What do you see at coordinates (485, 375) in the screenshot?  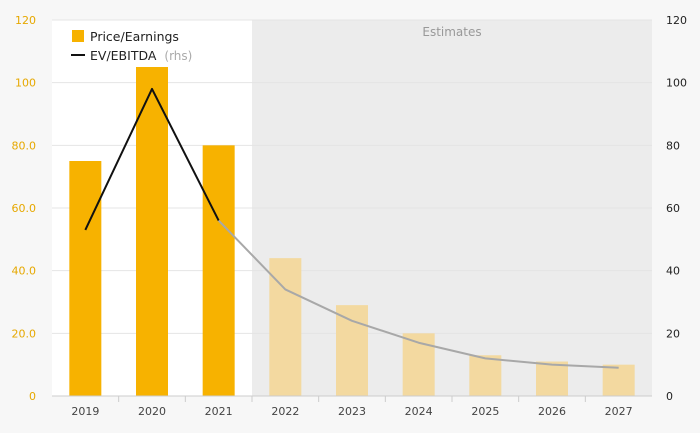 I see `bar-2025` at bounding box center [485, 375].